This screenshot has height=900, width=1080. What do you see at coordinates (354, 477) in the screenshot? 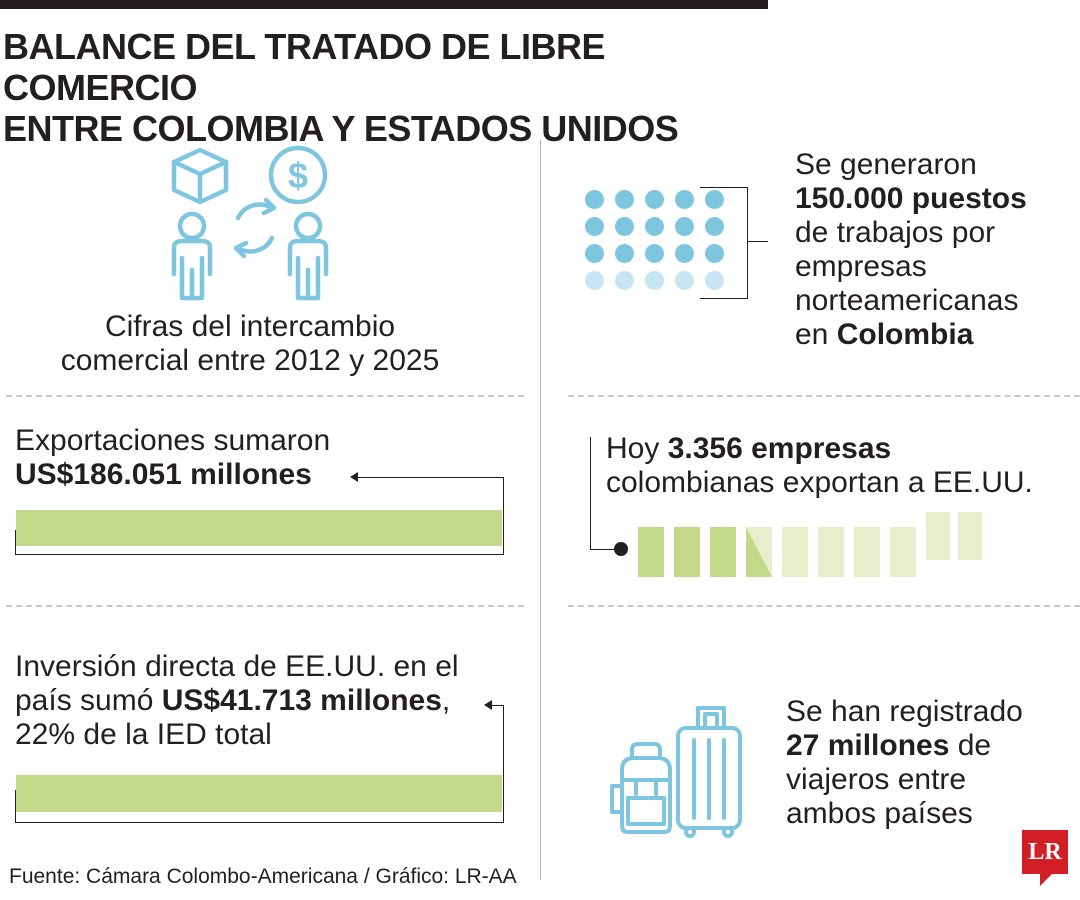
I see `exports-arrow-icon` at bounding box center [354, 477].